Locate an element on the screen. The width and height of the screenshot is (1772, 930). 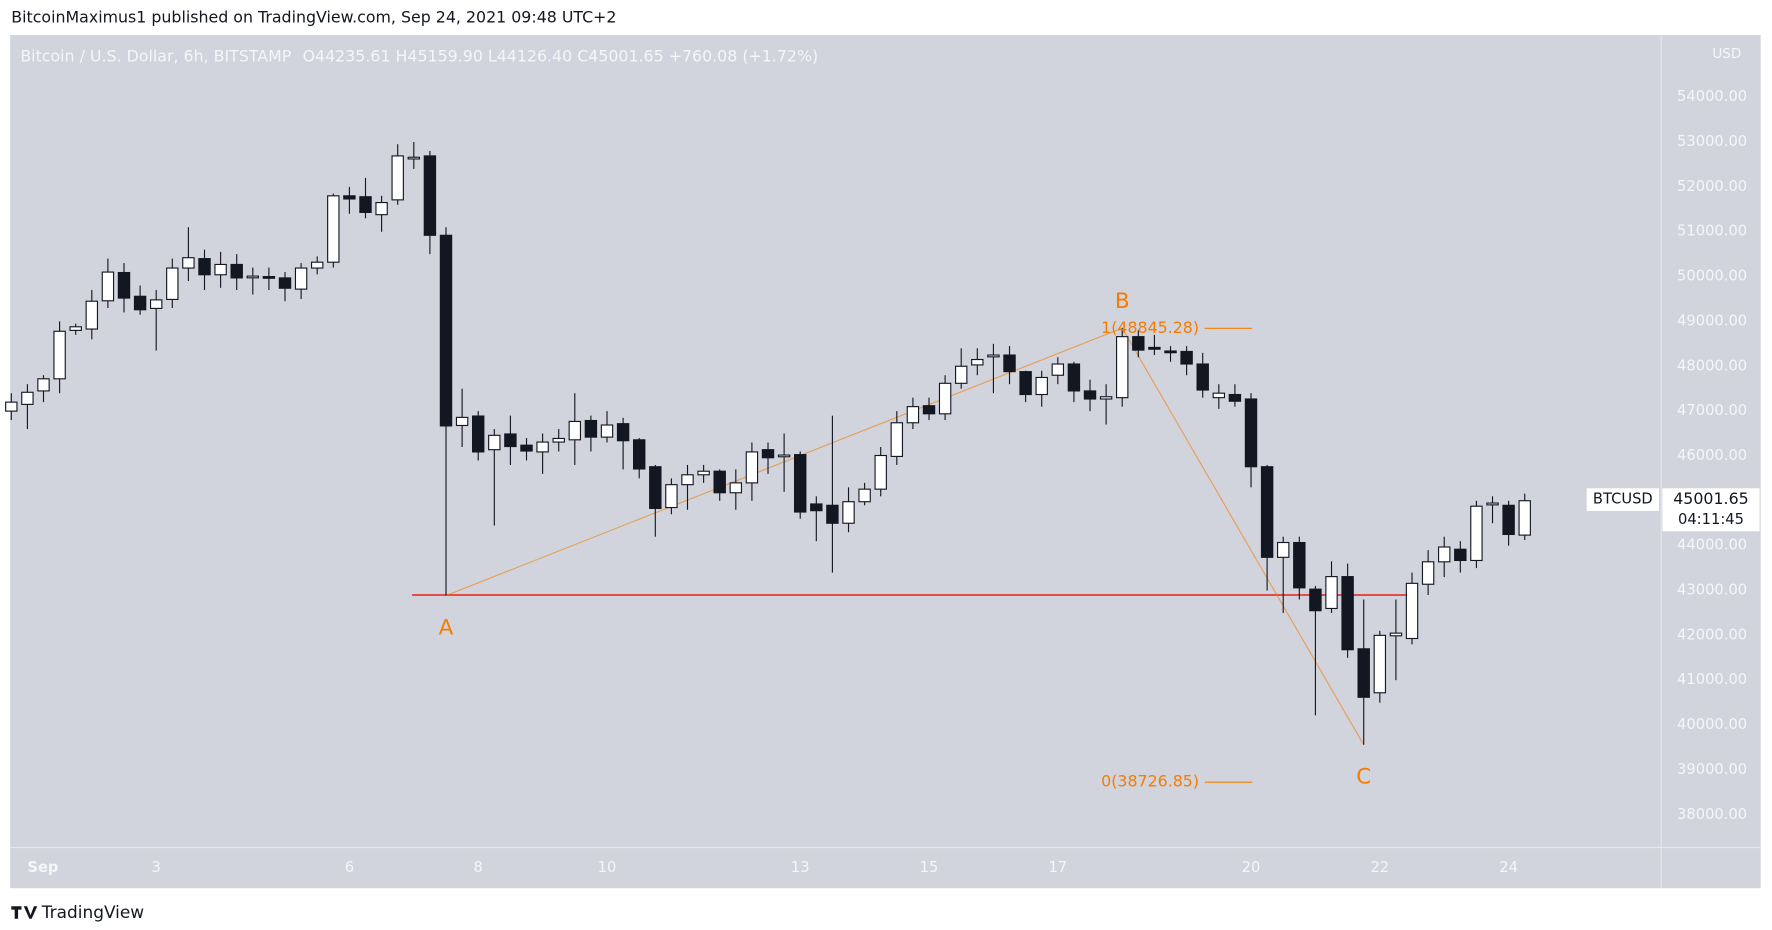
y-tick-label: 48000.00 is located at coordinates (1712, 365).